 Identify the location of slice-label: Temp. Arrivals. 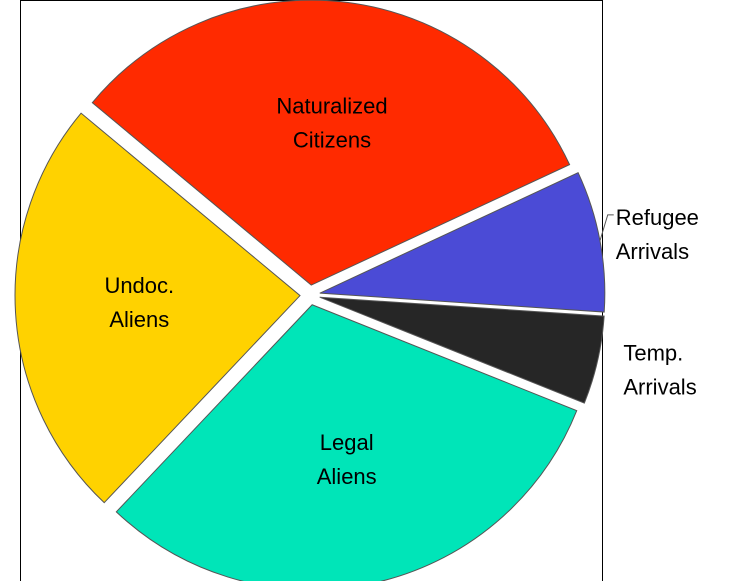
(659, 370).